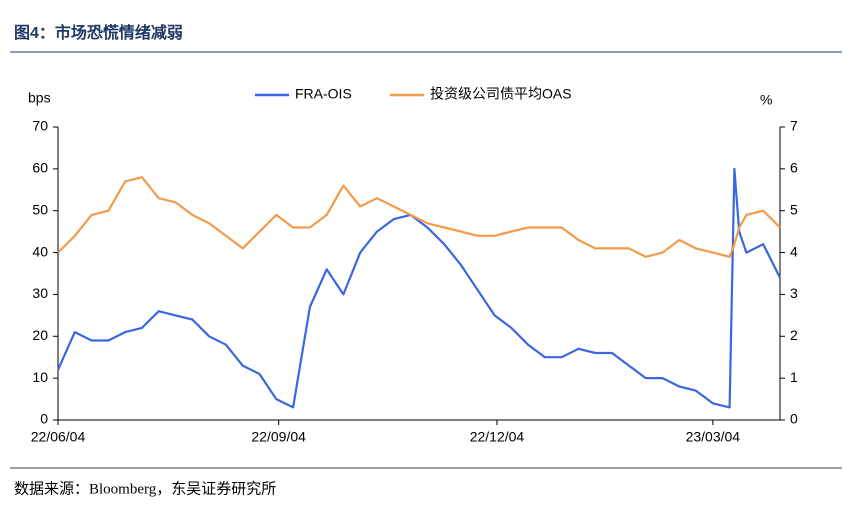  I want to click on series-line, so click(419, 217).